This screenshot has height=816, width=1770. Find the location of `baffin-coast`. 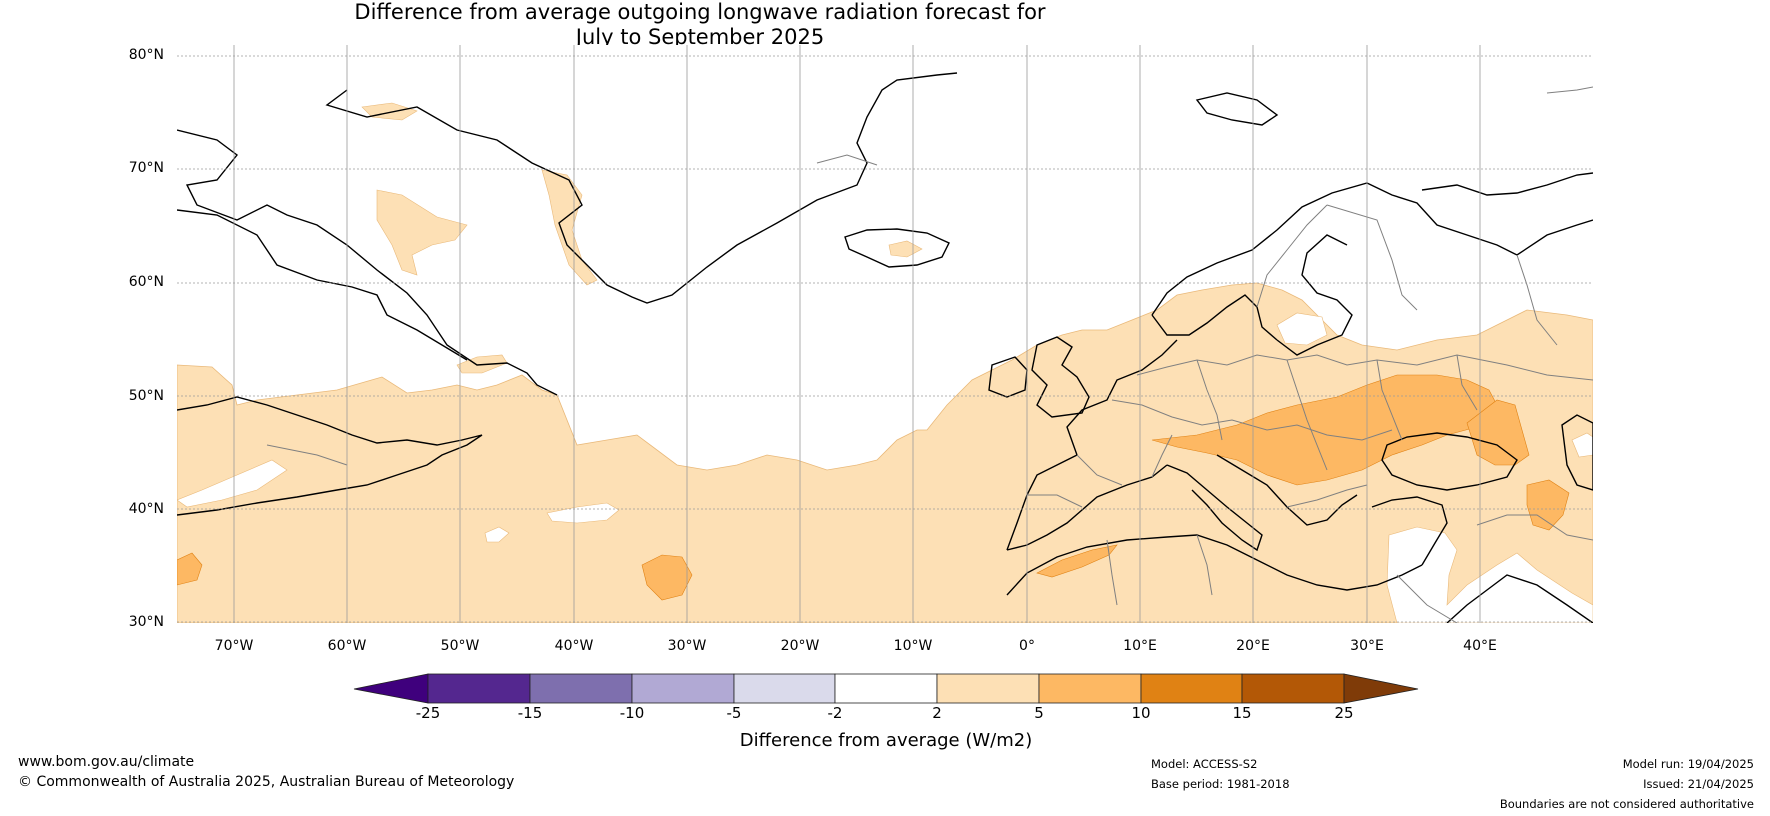

baffin-coast is located at coordinates (367, 262).